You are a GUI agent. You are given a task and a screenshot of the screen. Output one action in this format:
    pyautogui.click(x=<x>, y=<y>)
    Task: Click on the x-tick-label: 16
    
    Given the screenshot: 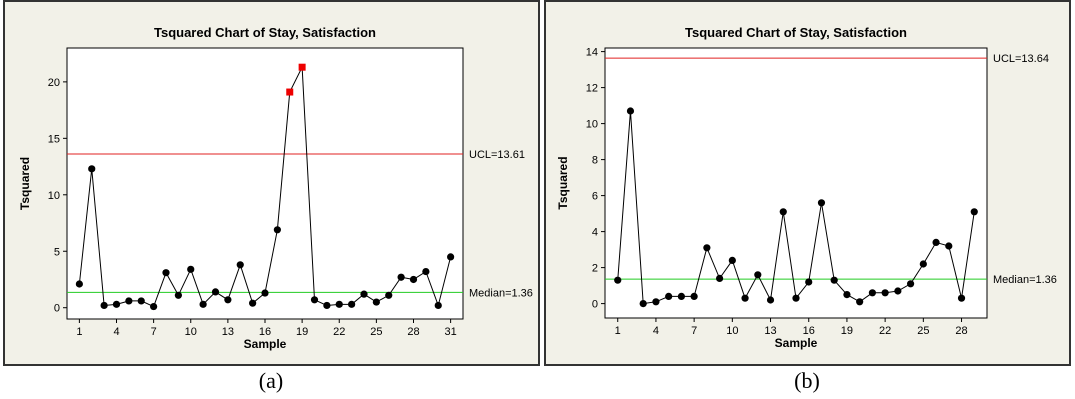 What is the action you would take?
    pyautogui.click(x=809, y=331)
    